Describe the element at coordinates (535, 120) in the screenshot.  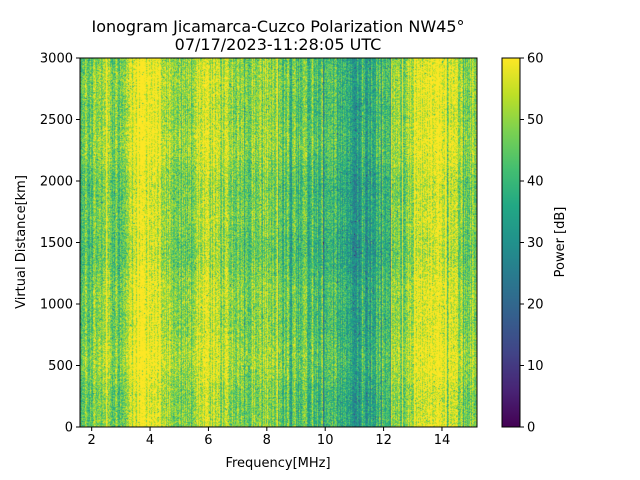
I see `colorbar-tick-label: 50` at that location.